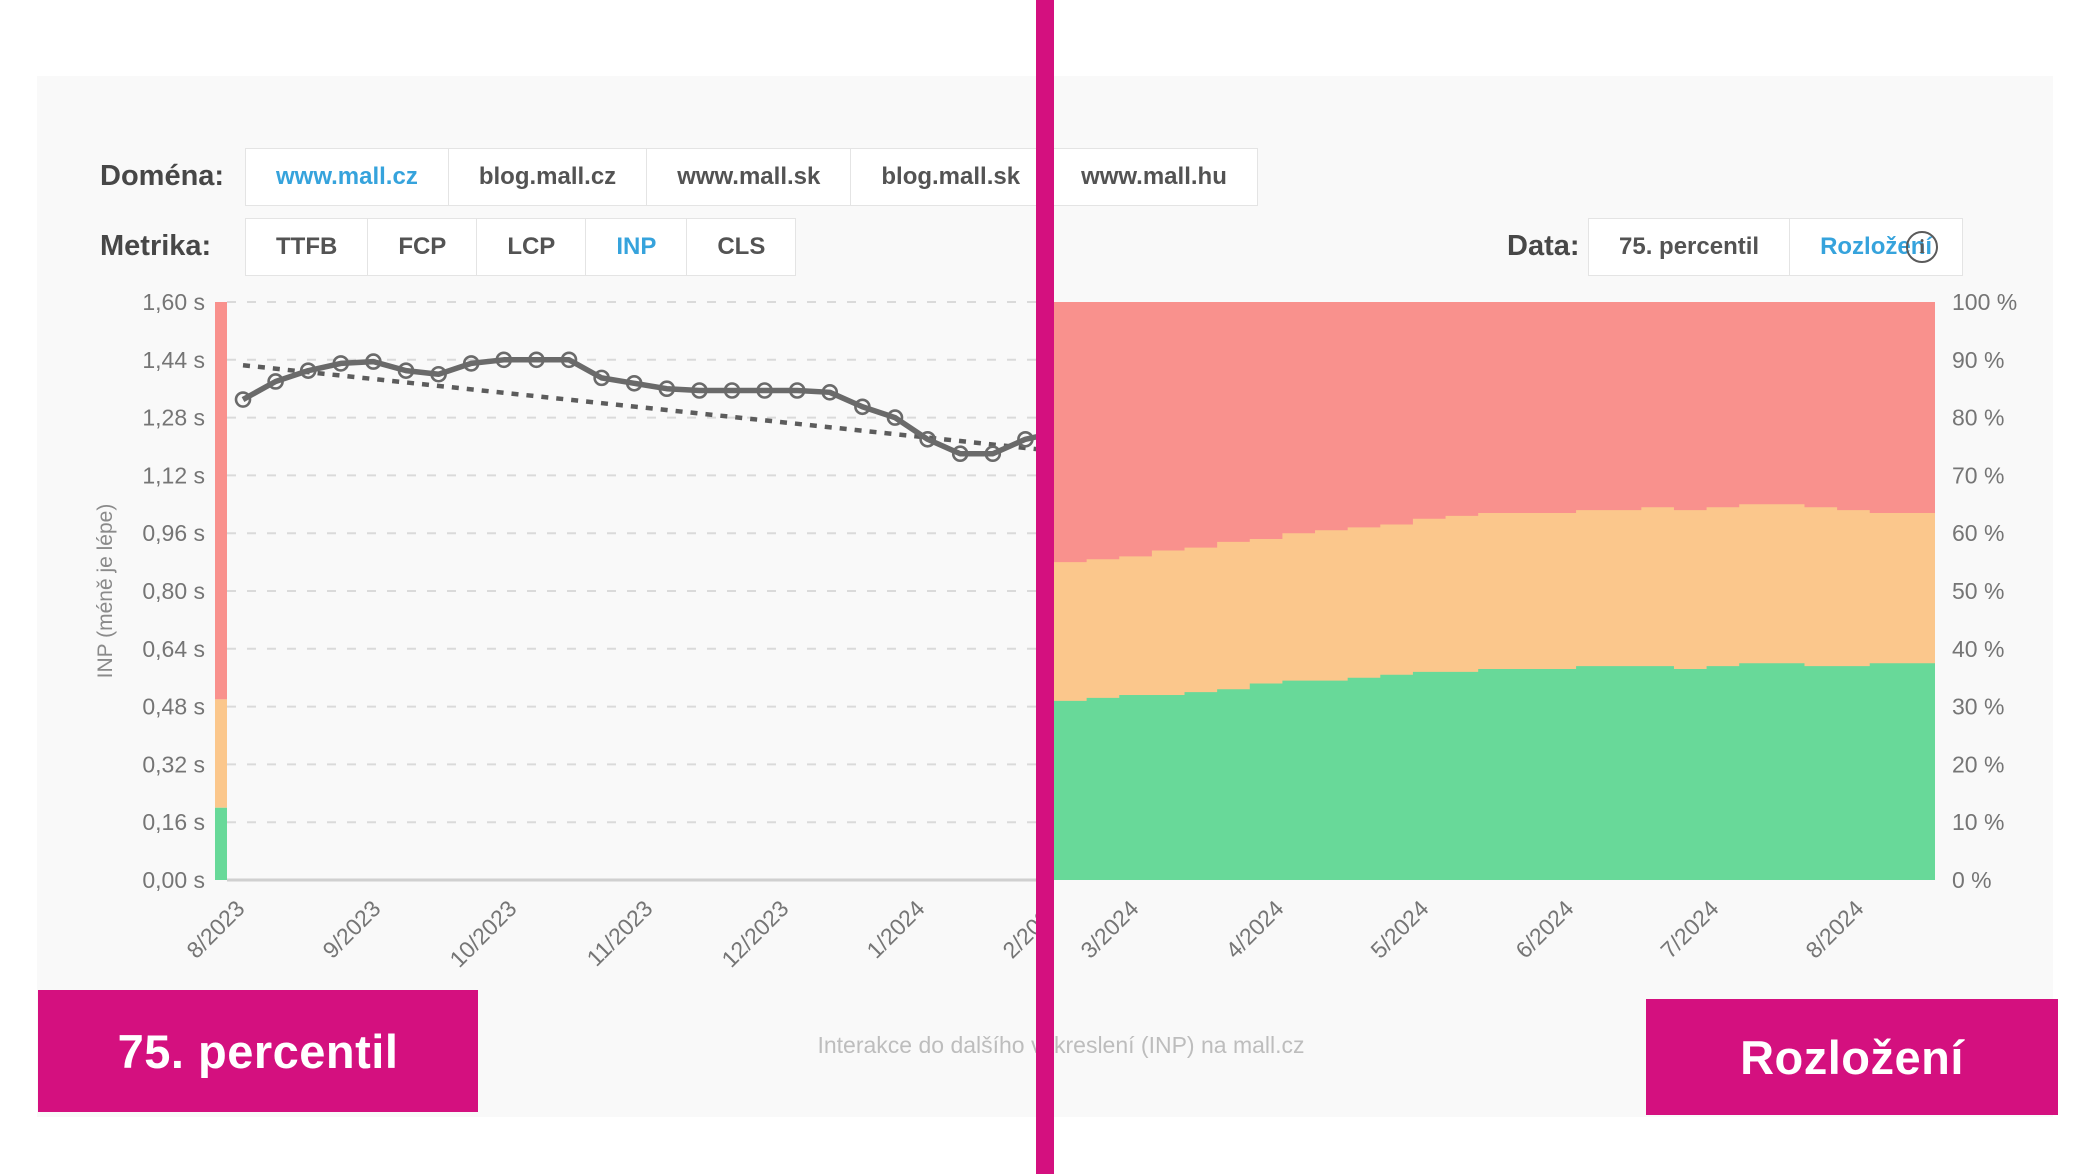 The height and width of the screenshot is (1174, 2090). What do you see at coordinates (1984, 302) in the screenshot?
I see `svg-text: 100 %` at bounding box center [1984, 302].